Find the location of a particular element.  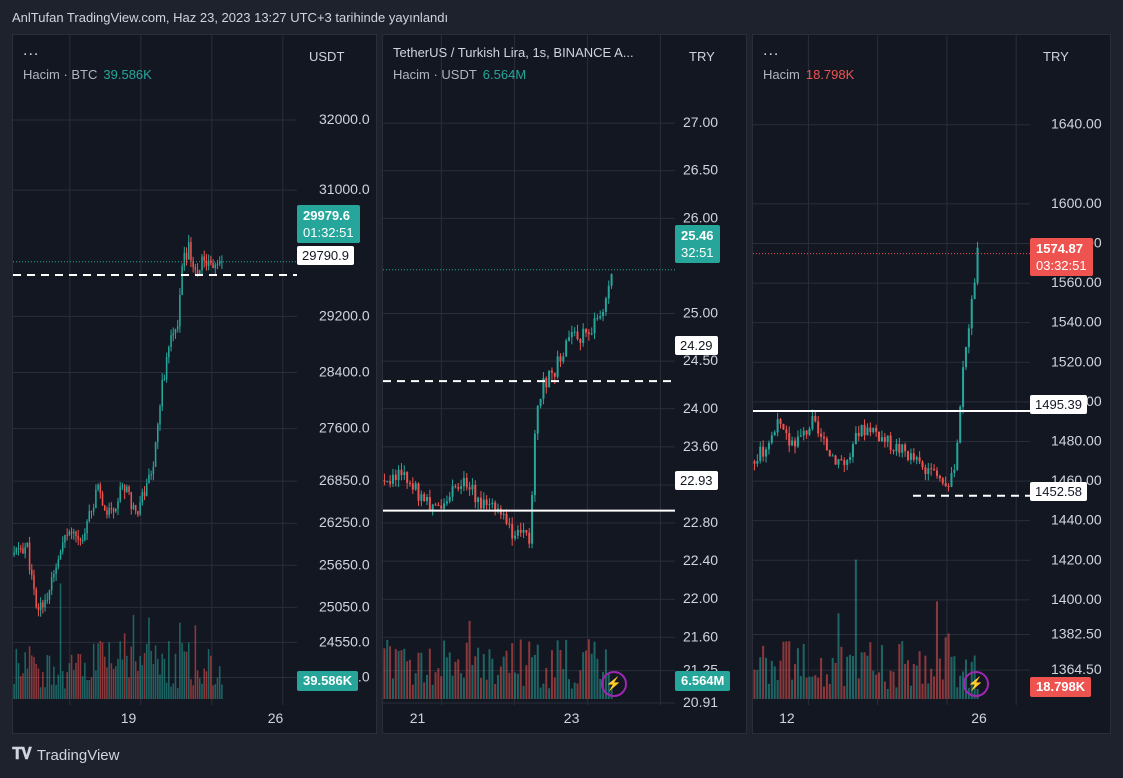

y-tick-label: 29200.0 is located at coordinates (344, 315).